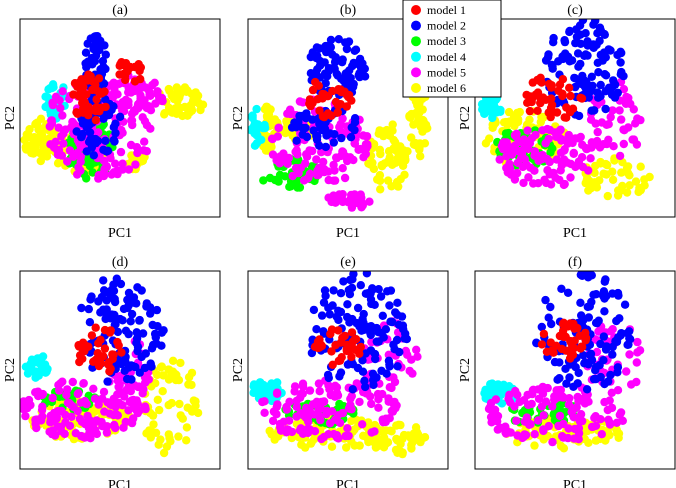  I want to click on x-axis-label: PC1, so click(120, 483).